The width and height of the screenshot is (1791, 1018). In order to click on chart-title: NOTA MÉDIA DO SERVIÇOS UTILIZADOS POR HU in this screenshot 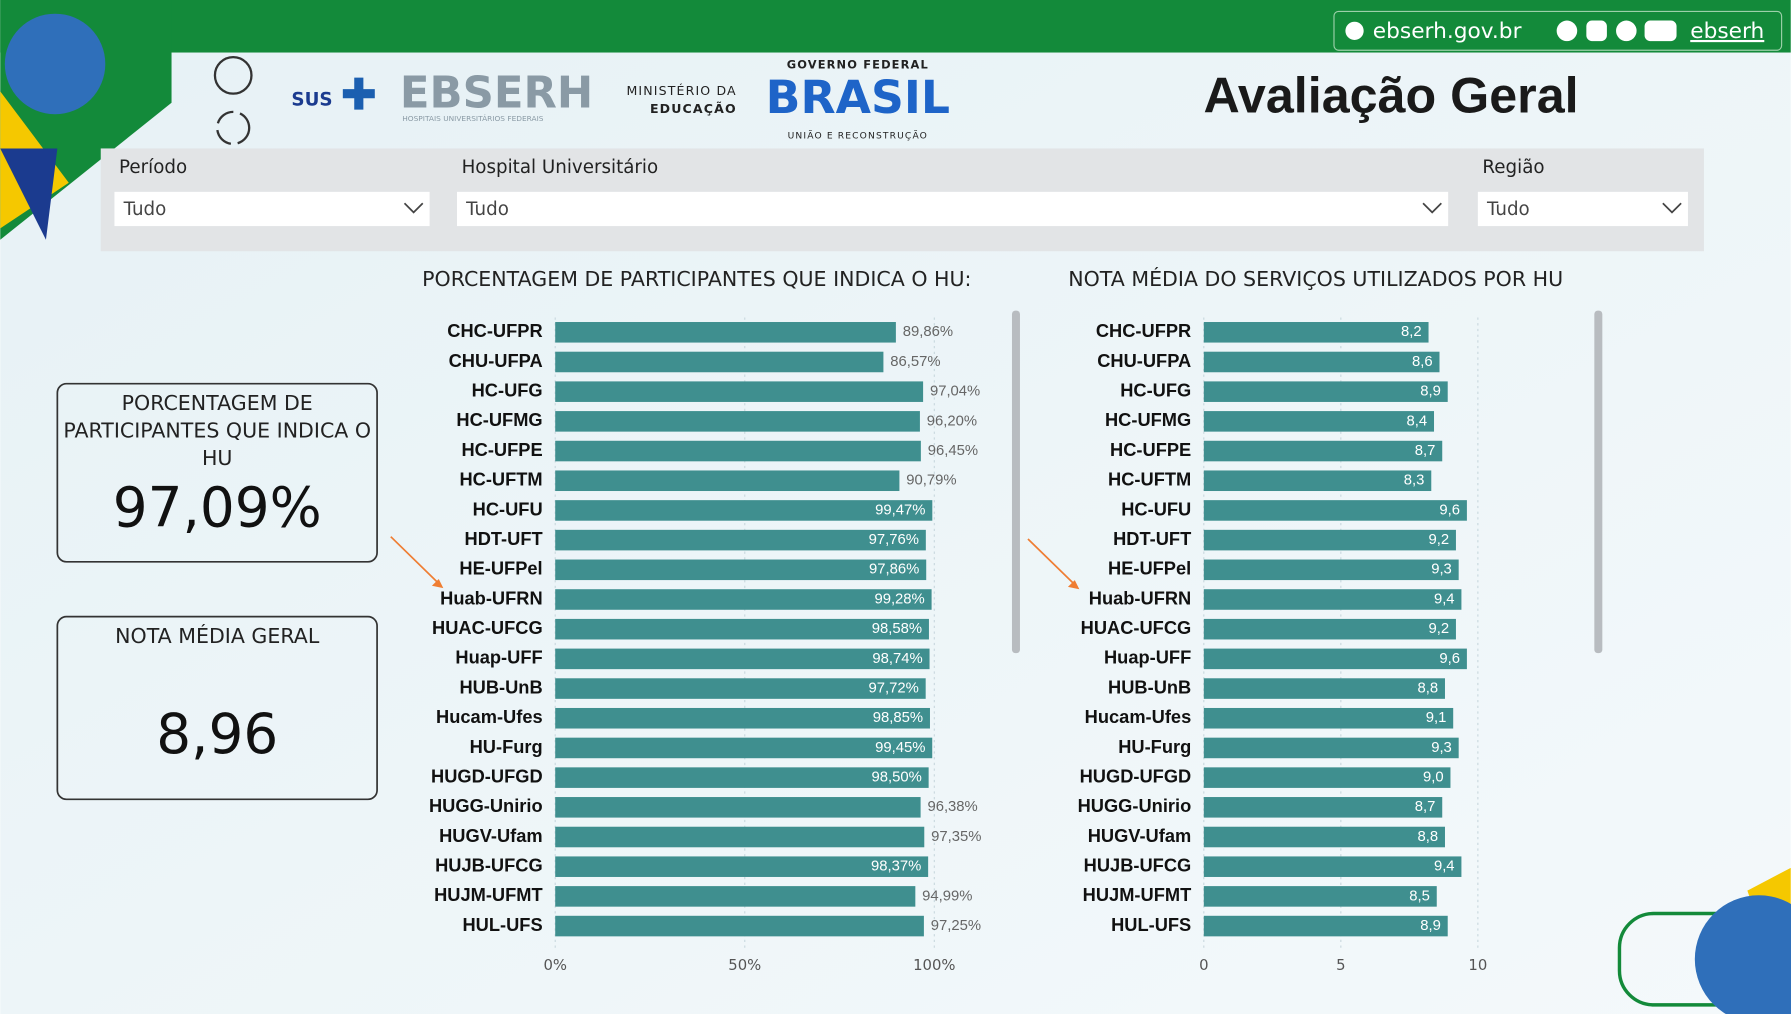, I will do `click(1315, 278)`.